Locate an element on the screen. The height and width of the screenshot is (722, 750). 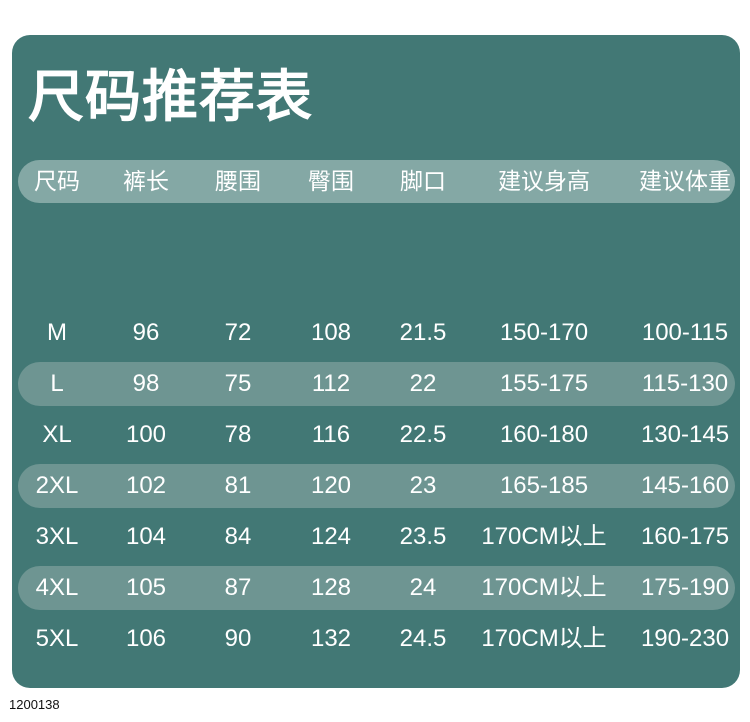
table-cell: 112 is located at coordinates (331, 383).